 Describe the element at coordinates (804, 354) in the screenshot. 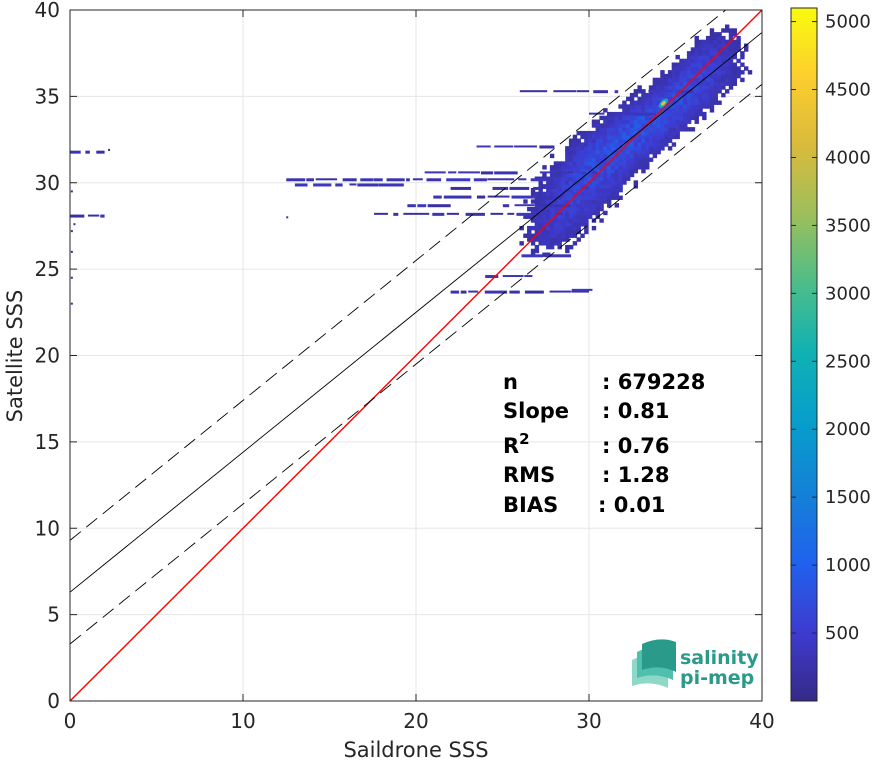

I see `colorbar-bar` at that location.